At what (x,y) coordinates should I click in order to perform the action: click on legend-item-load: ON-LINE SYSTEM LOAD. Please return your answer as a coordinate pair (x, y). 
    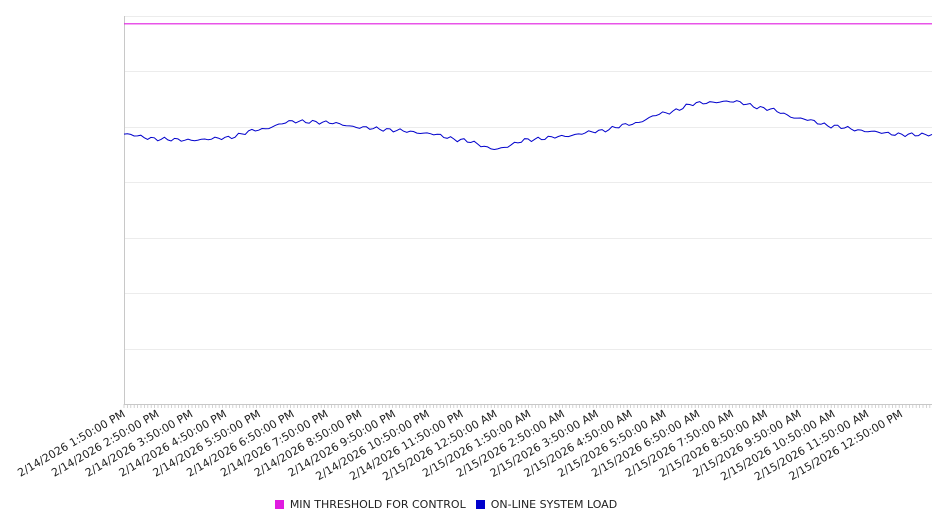
    Looking at the image, I should click on (546, 504).